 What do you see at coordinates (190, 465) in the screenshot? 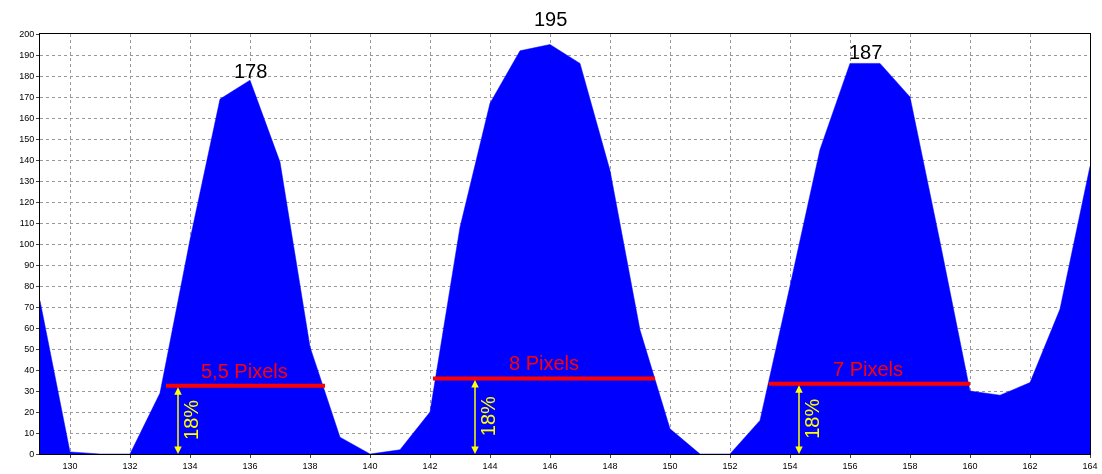
I see `x-tick-label: 134` at bounding box center [190, 465].